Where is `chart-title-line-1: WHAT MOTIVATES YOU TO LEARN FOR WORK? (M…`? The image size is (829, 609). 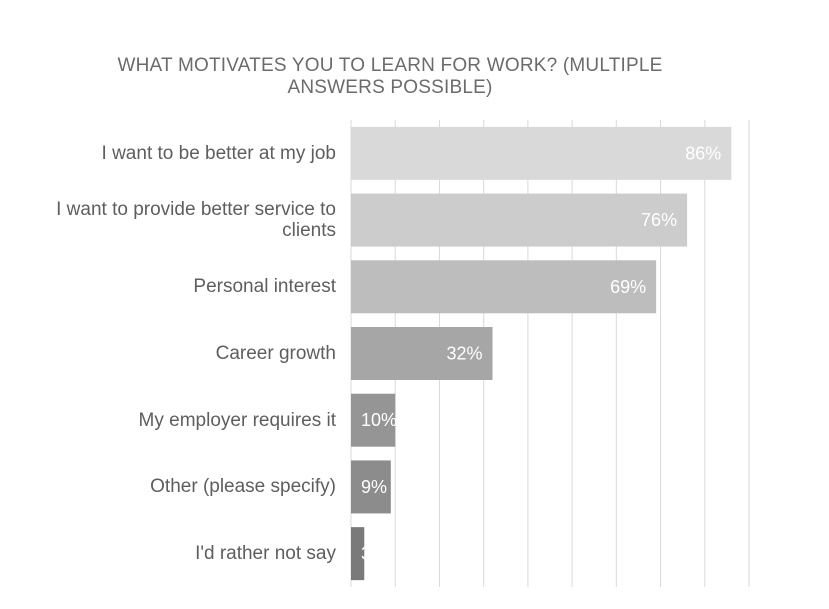
chart-title-line-1: WHAT MOTIVATES YOU TO LEARN FOR WORK? (M… is located at coordinates (390, 65).